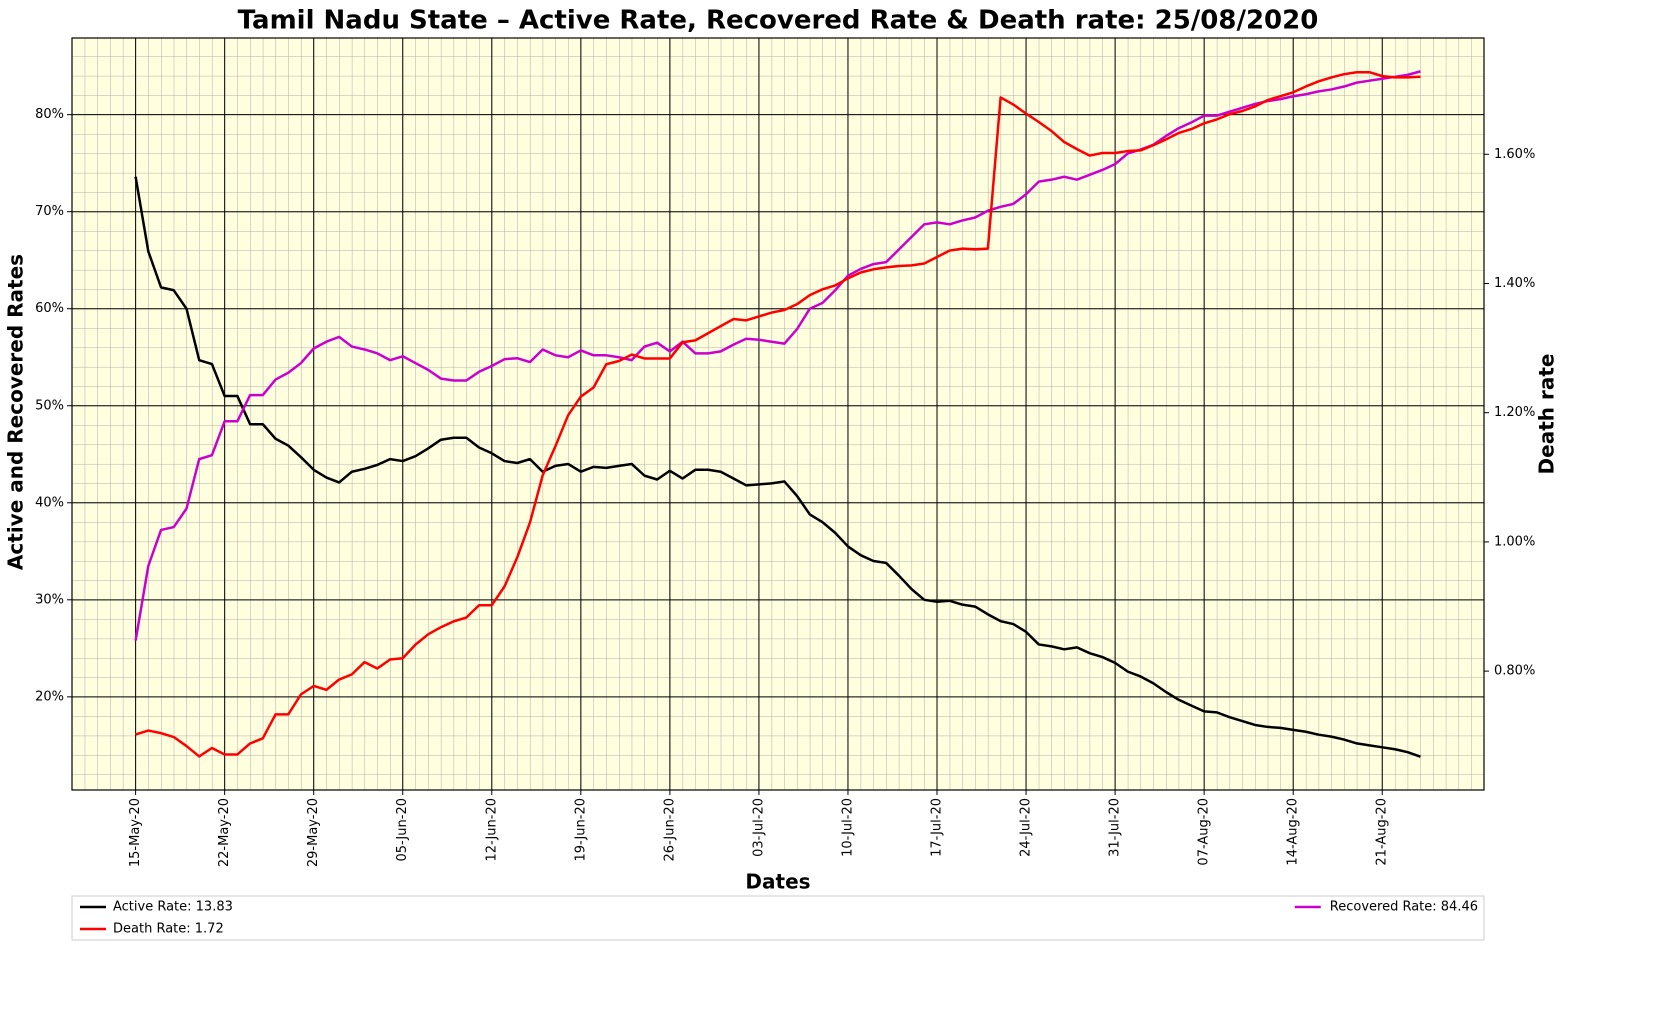 The image size is (1665, 1010). What do you see at coordinates (168, 929) in the screenshot?
I see `legend-label: Death Rate: 1.72` at bounding box center [168, 929].